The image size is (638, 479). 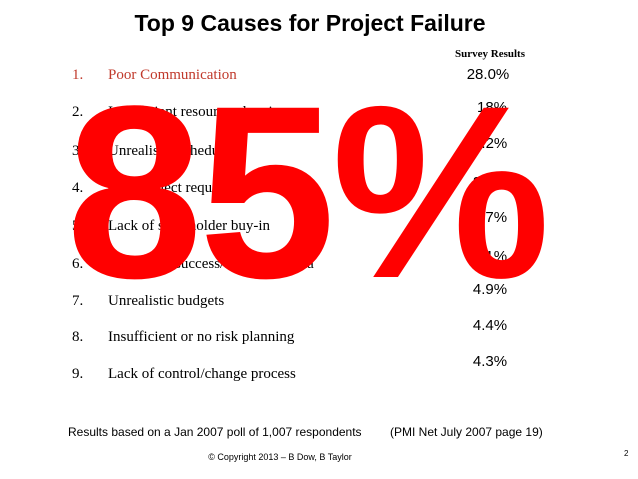 What do you see at coordinates (78, 337) in the screenshot?
I see `list-item-number: 8.` at bounding box center [78, 337].